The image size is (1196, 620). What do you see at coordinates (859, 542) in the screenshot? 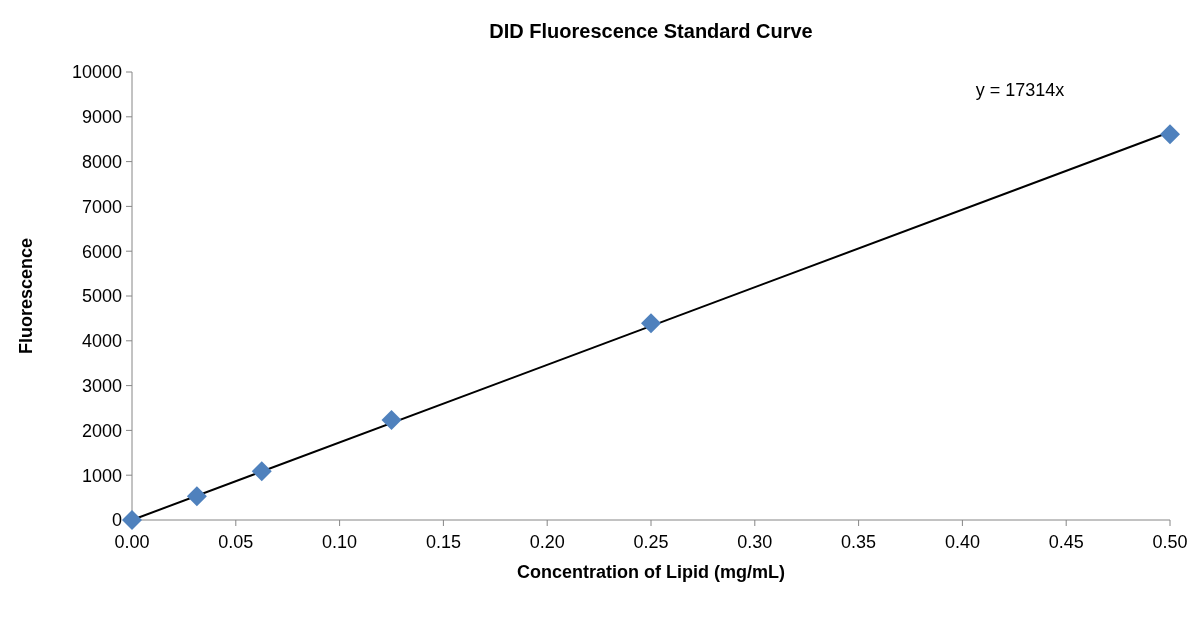
I see `x-tick-label: 0.35` at bounding box center [859, 542].